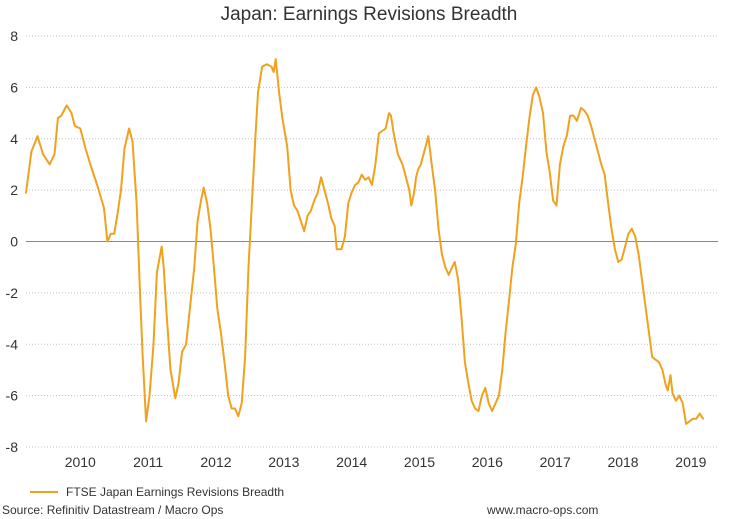 The height and width of the screenshot is (519, 735). Describe the element at coordinates (12, 396) in the screenshot. I see `y-tick-label: -6` at that location.